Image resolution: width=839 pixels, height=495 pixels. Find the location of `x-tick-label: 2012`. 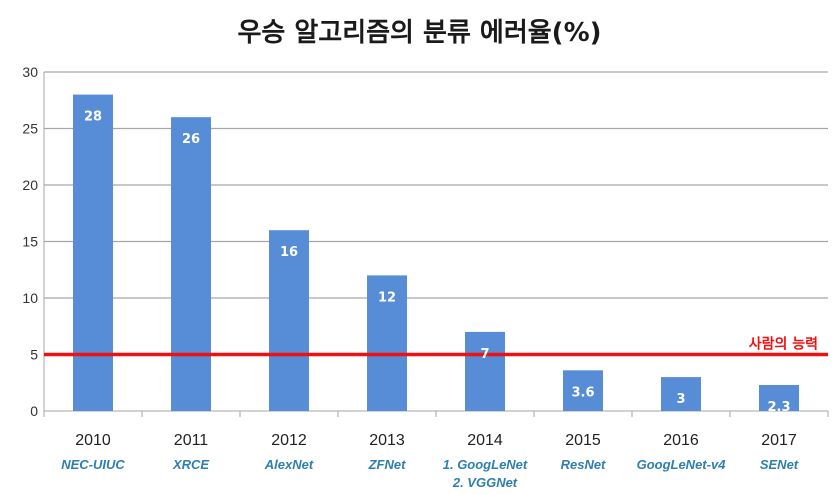

x-tick-label: 2012 is located at coordinates (289, 440).